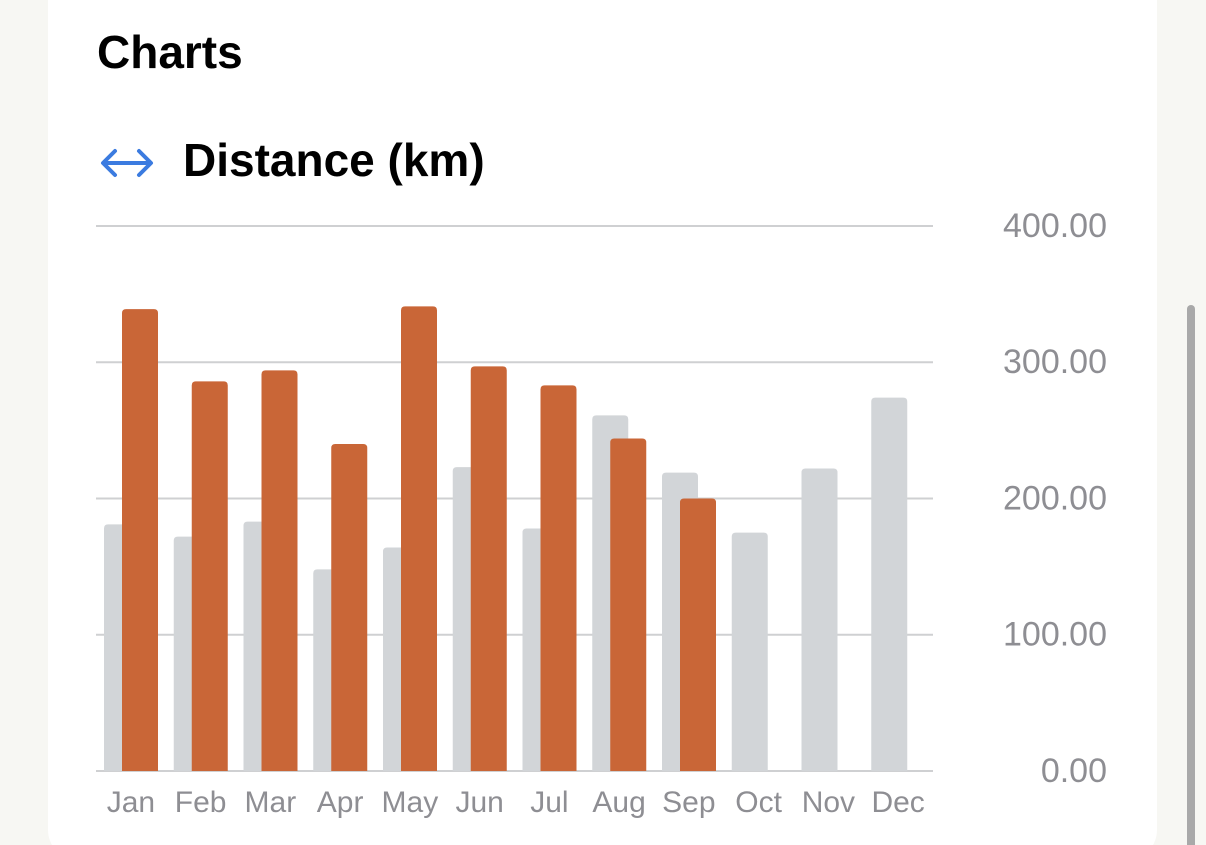  I want to click on x-tick-label: Dec, so click(897, 802).